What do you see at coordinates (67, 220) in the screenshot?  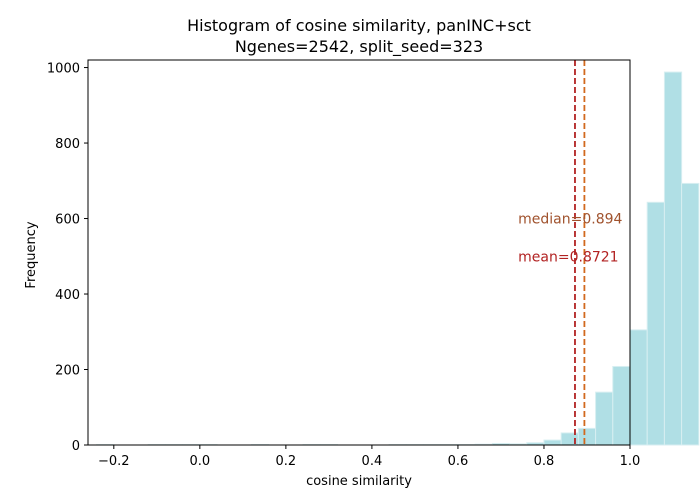 I see `y-tick-label: 600` at bounding box center [67, 220].